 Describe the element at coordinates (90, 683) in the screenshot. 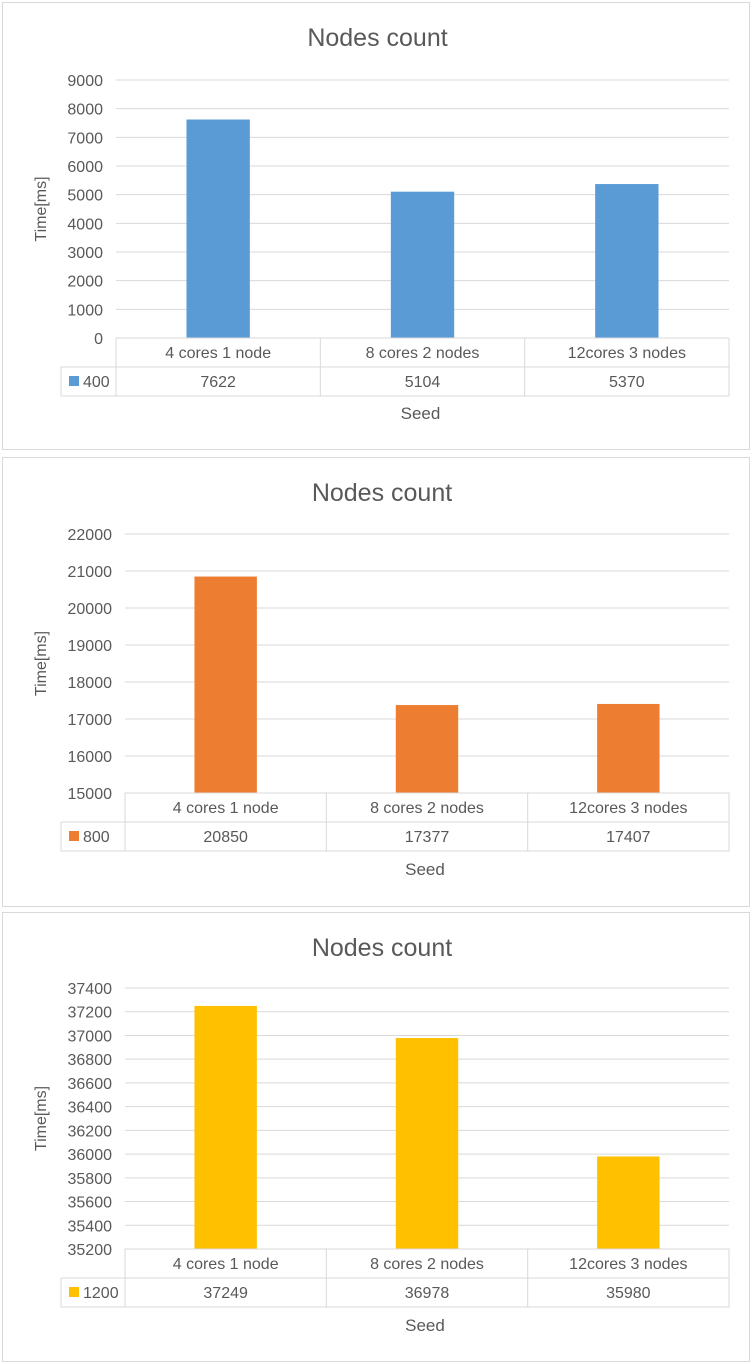

I see `y-tick-label: 18000` at that location.